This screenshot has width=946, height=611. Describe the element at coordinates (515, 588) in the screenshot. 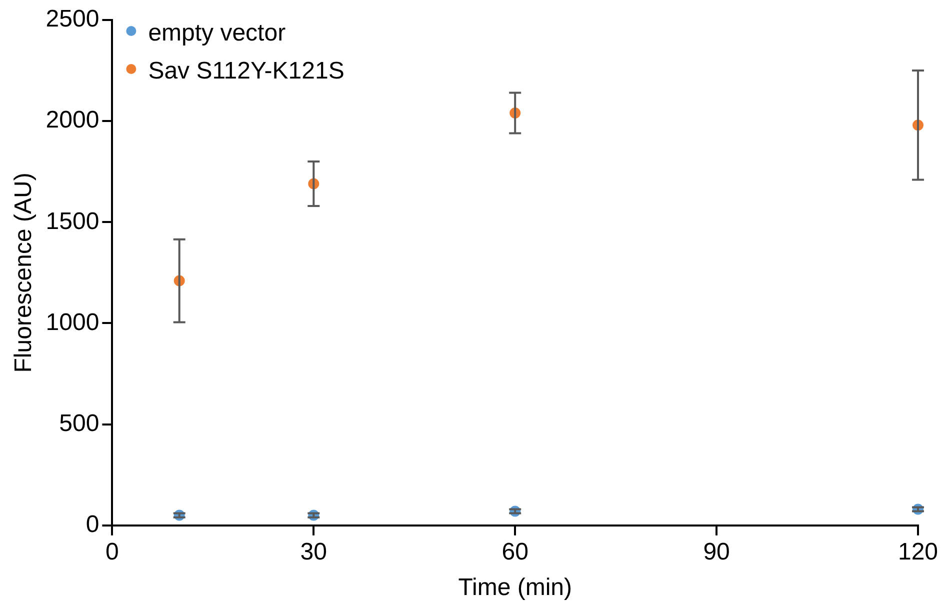

I see `x-axis-title: Time (min)` at that location.